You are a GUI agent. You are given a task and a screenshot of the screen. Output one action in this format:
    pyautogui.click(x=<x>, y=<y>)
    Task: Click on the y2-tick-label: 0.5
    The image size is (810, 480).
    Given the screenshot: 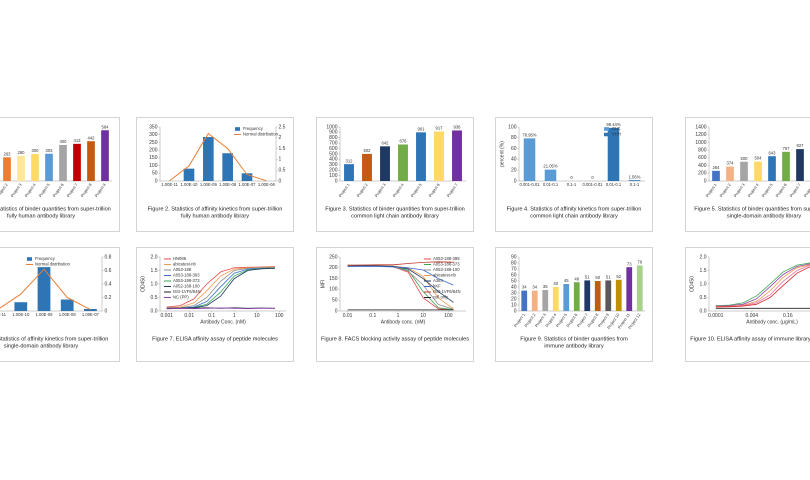 What is the action you would take?
    pyautogui.click(x=282, y=171)
    